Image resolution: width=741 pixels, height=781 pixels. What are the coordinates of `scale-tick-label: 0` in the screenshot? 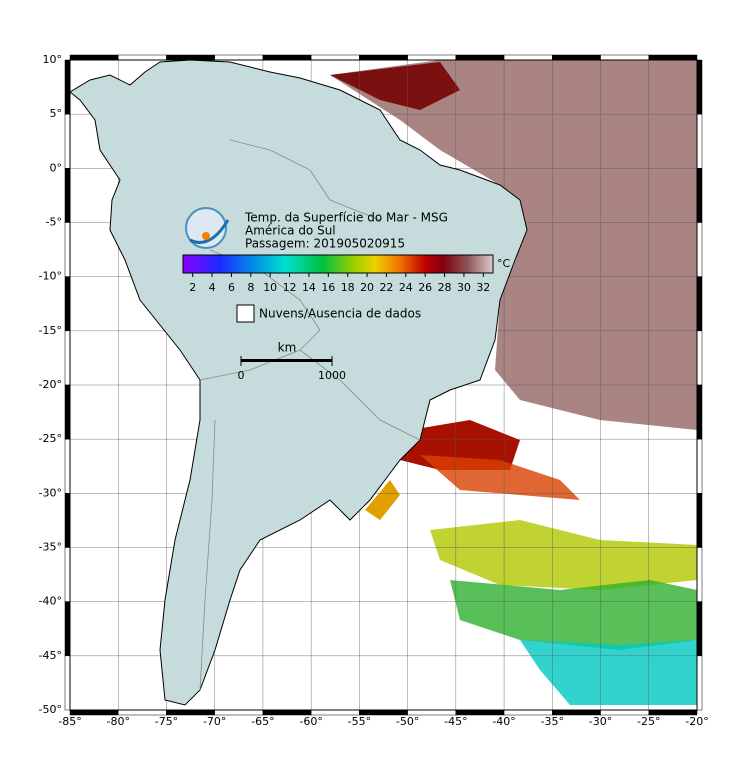 It's located at (241, 375).